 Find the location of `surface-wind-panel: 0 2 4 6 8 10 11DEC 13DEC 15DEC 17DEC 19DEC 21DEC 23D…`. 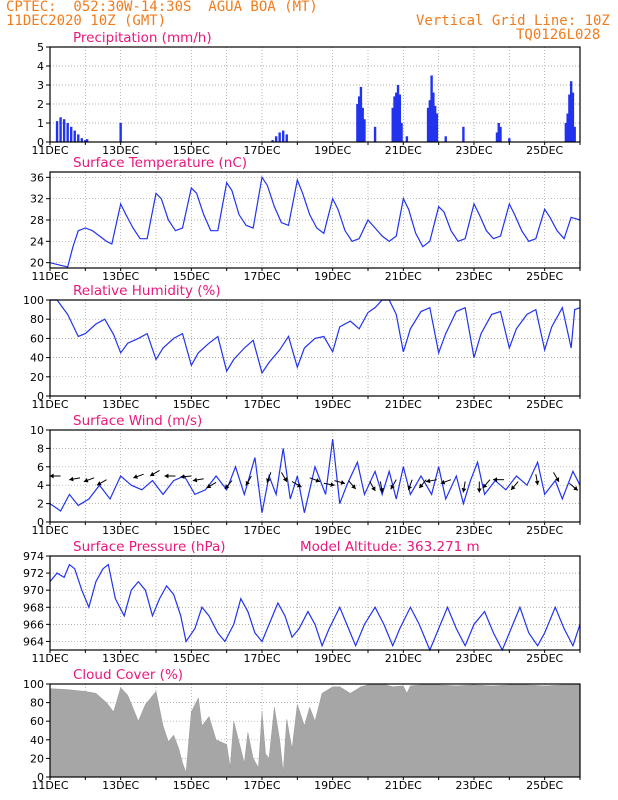

surface-wind-panel: 0 2 4 6 8 10 11DEC 13DEC 15DEC 17DEC 19DEC 21DEC 23D… is located at coordinates (305, 475).